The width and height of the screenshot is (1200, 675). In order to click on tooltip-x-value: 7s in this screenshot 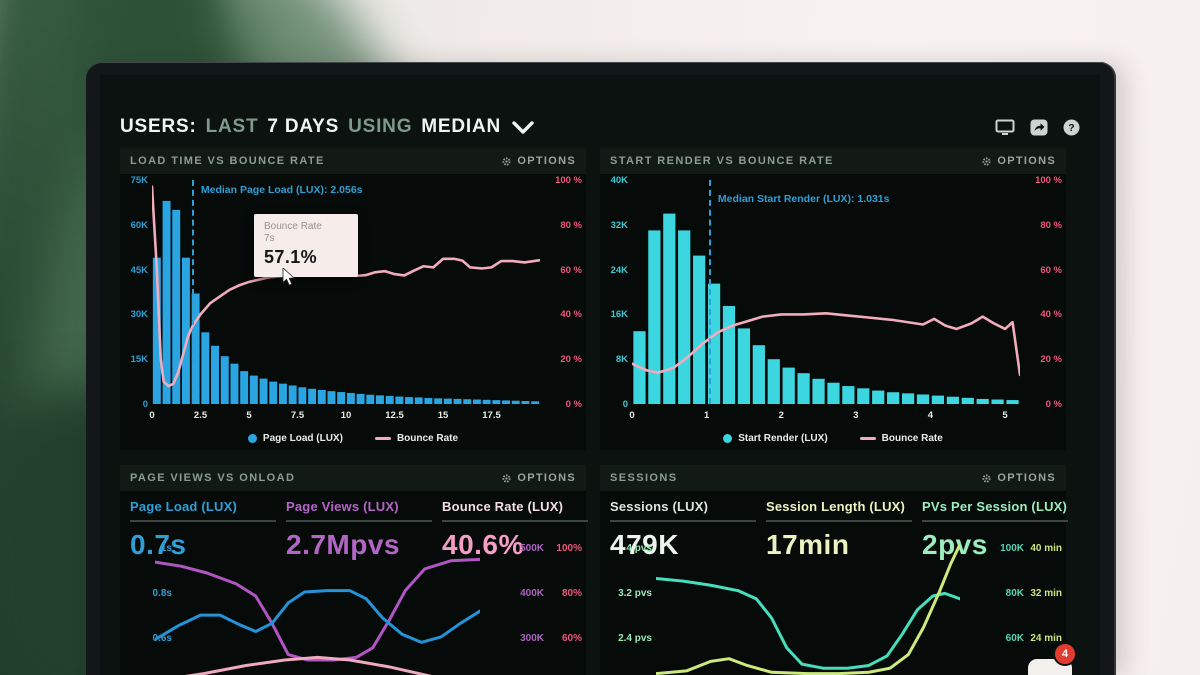, I will do `click(269, 238)`.